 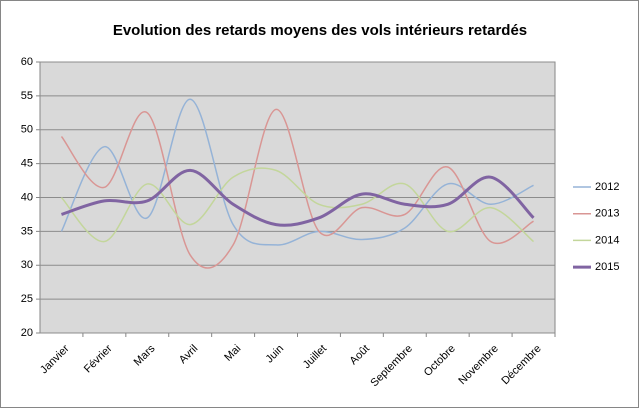 What do you see at coordinates (27, 197) in the screenshot?
I see `y-tick-label: 40` at bounding box center [27, 197].